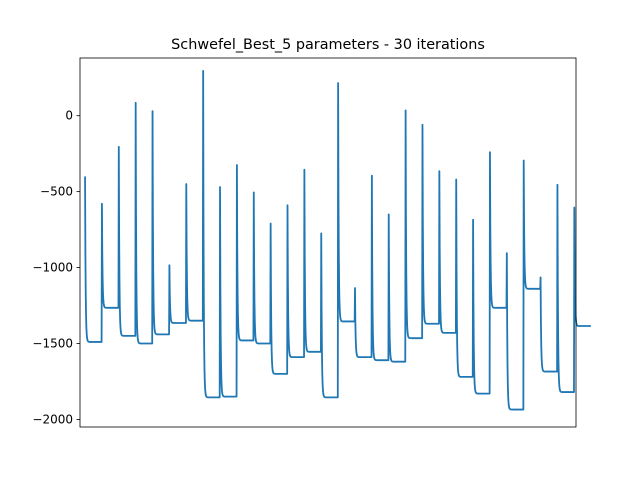 This screenshot has height=480, width=640. I want to click on y-tick-label: −2000, so click(52, 419).